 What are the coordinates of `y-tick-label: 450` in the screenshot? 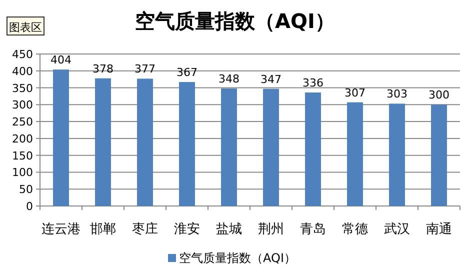 It's located at (22, 54).